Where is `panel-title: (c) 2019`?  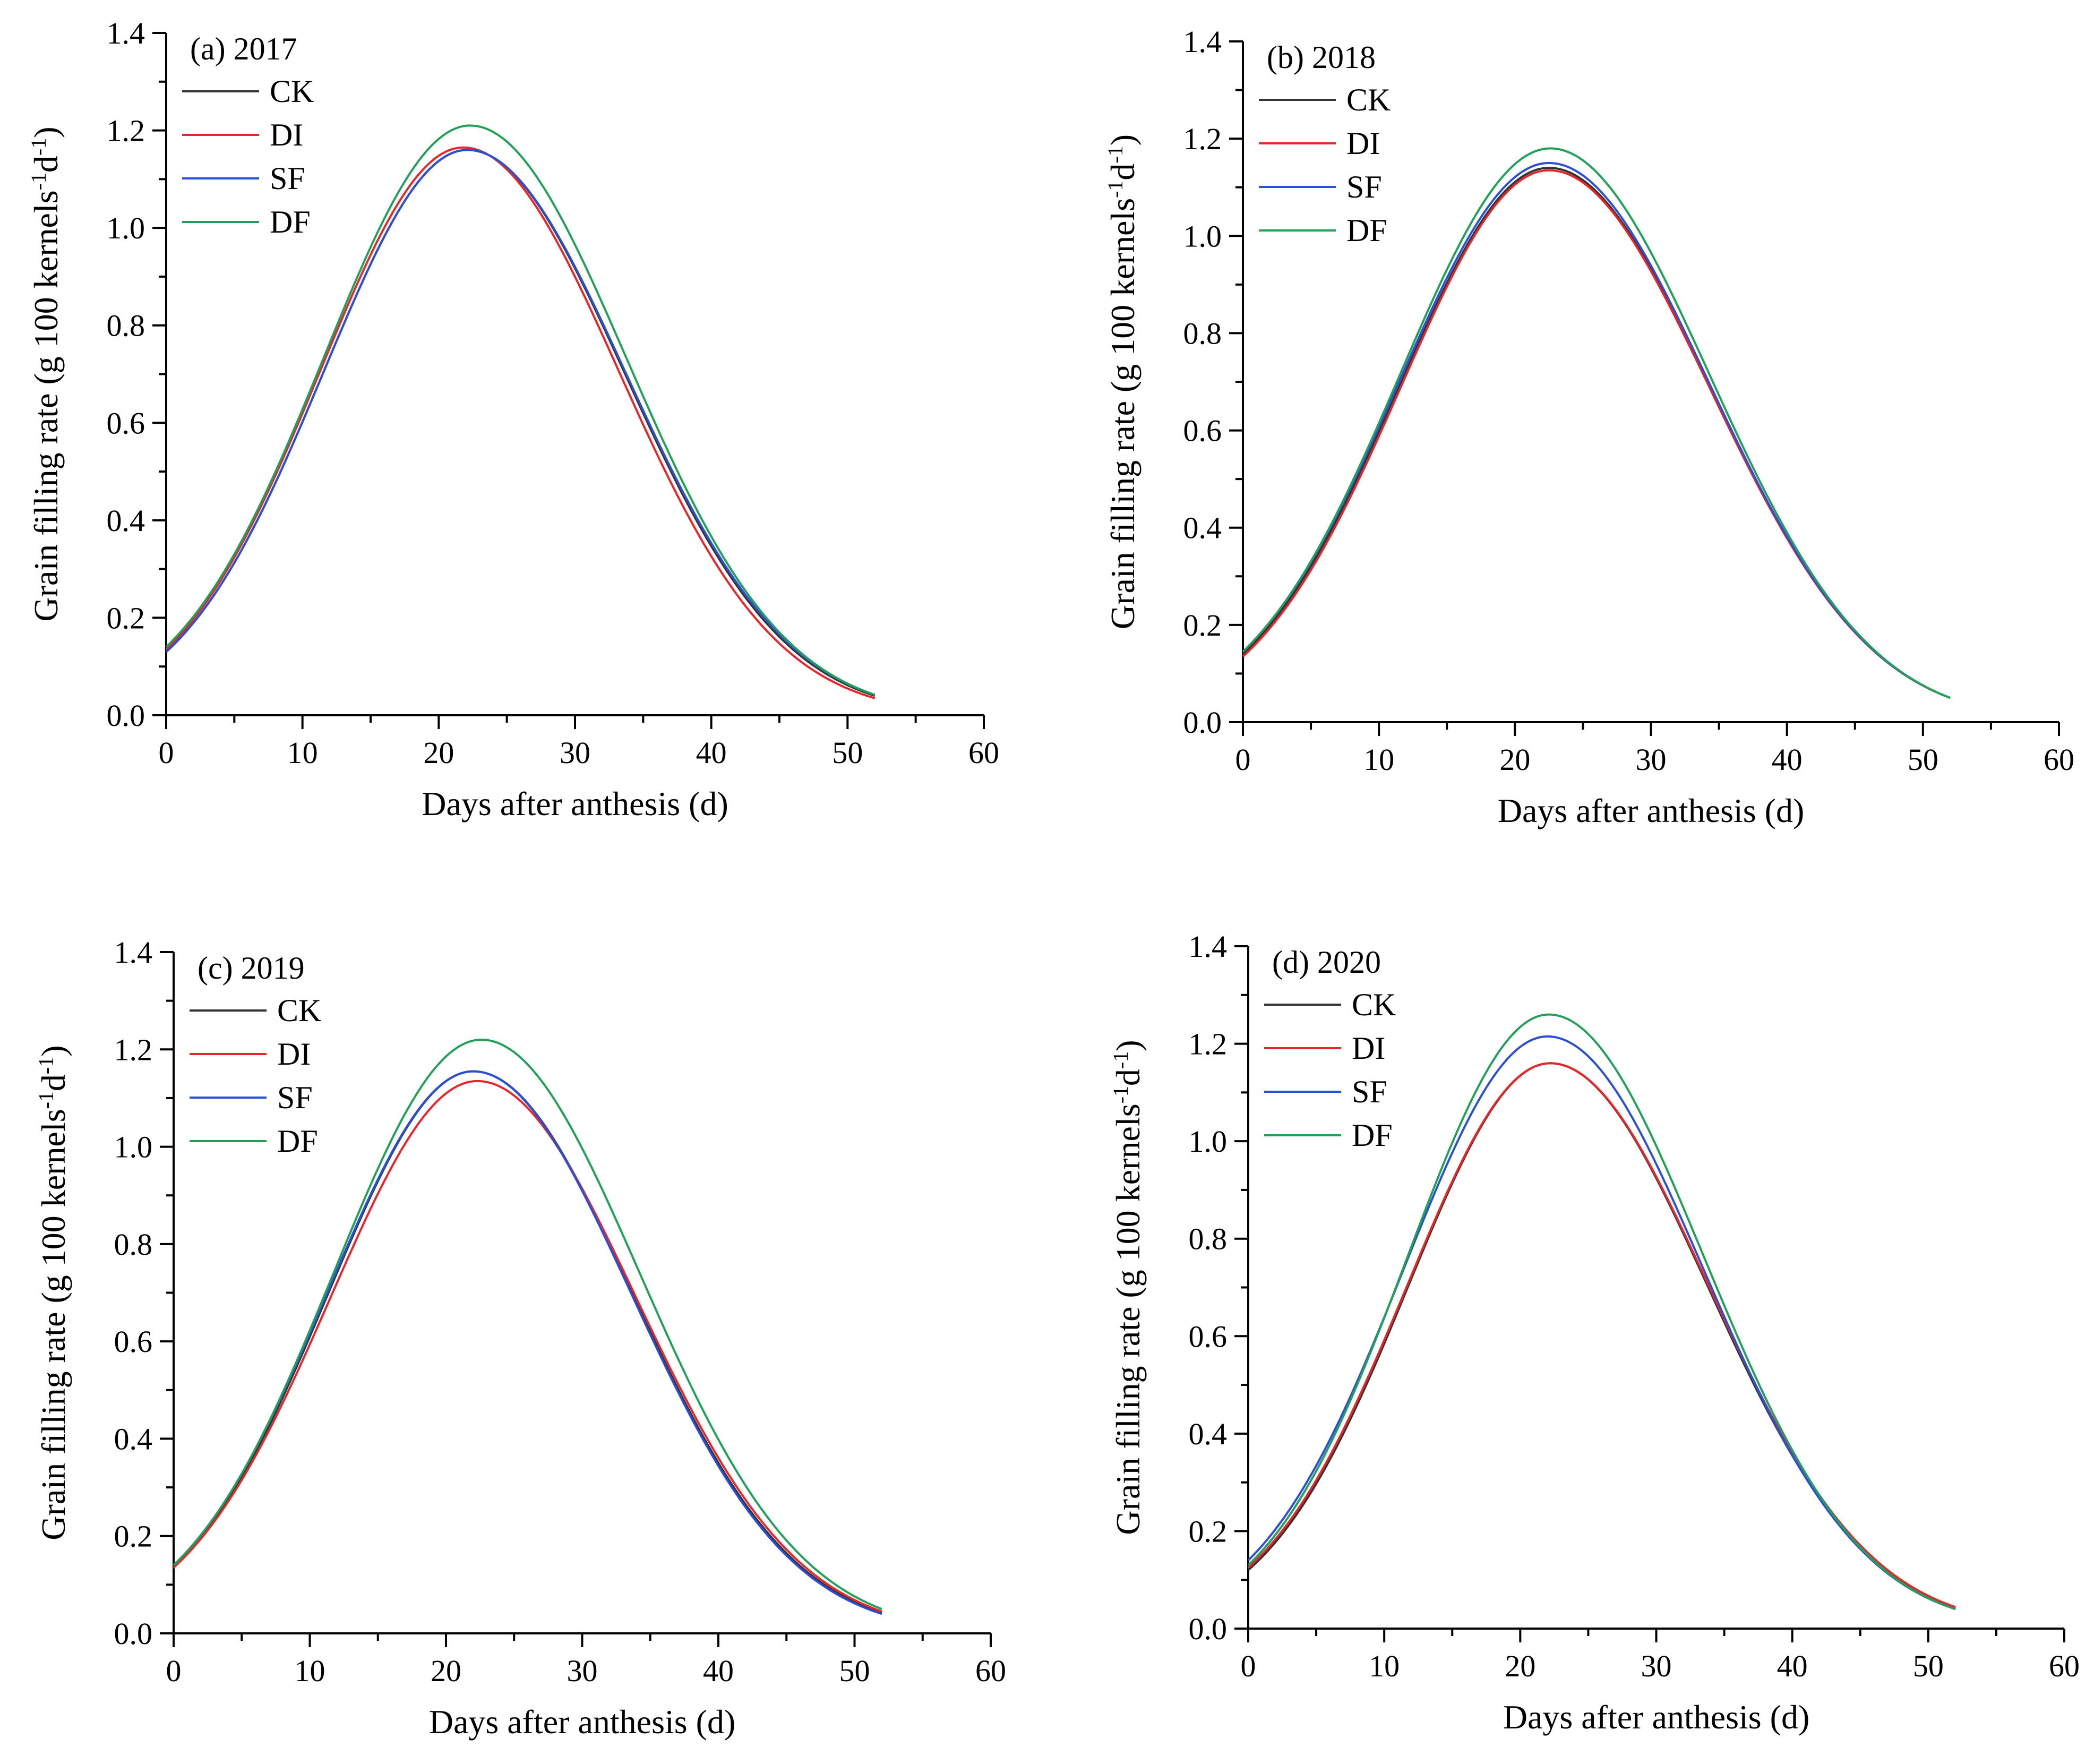 panel-title: (c) 2019 is located at coordinates (251, 968).